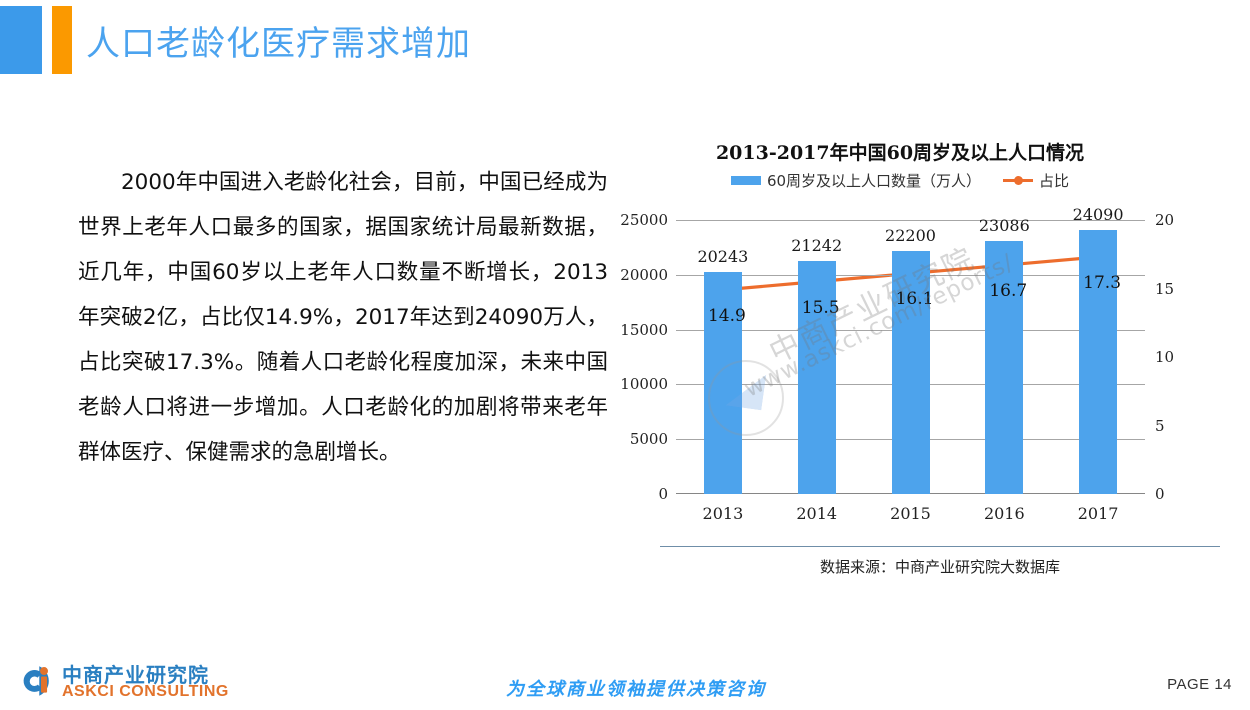  I want to click on legend-line-marker-icon, so click(1018, 180).